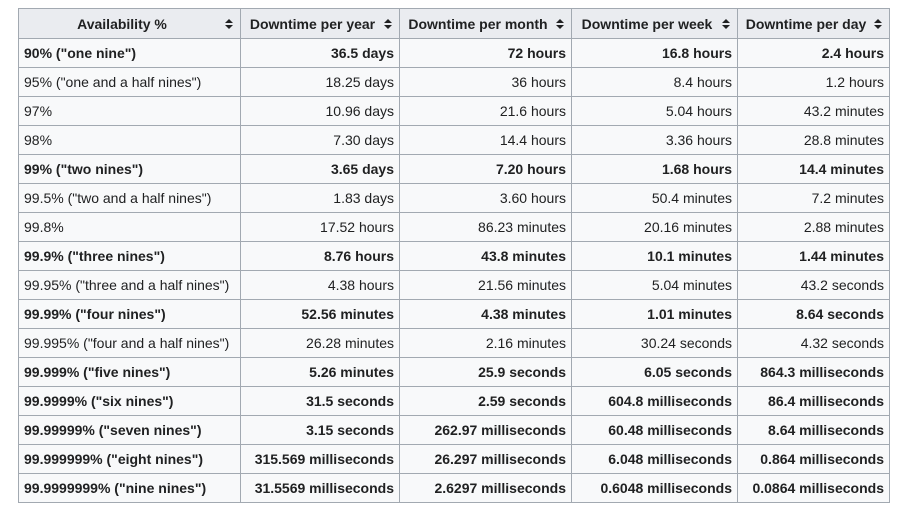 This screenshot has height=511, width=902. Describe the element at coordinates (129, 285) in the screenshot. I see `availability-cell: 99.95% ("three and a half nines")` at that location.